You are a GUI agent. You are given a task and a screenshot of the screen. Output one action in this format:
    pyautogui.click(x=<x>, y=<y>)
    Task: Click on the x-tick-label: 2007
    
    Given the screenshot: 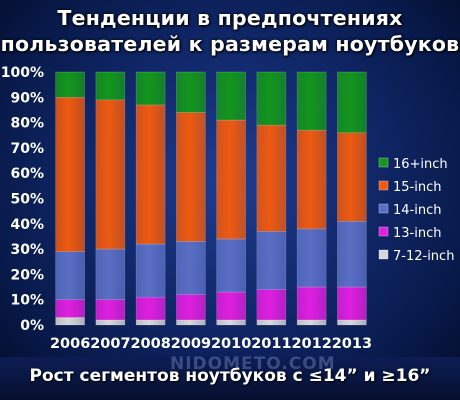 What is the action you would take?
    pyautogui.click(x=110, y=344)
    